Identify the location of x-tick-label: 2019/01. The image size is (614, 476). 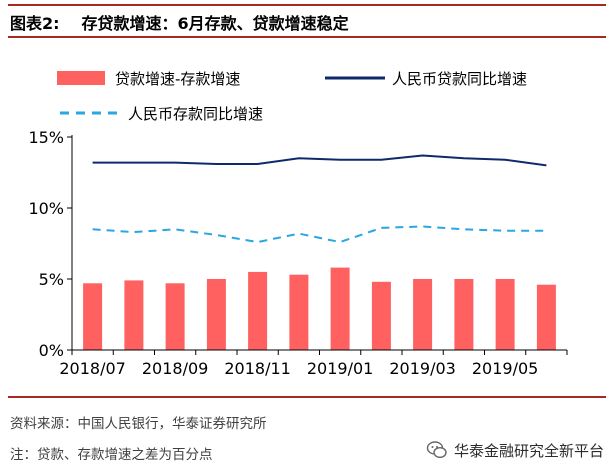
(340, 368).